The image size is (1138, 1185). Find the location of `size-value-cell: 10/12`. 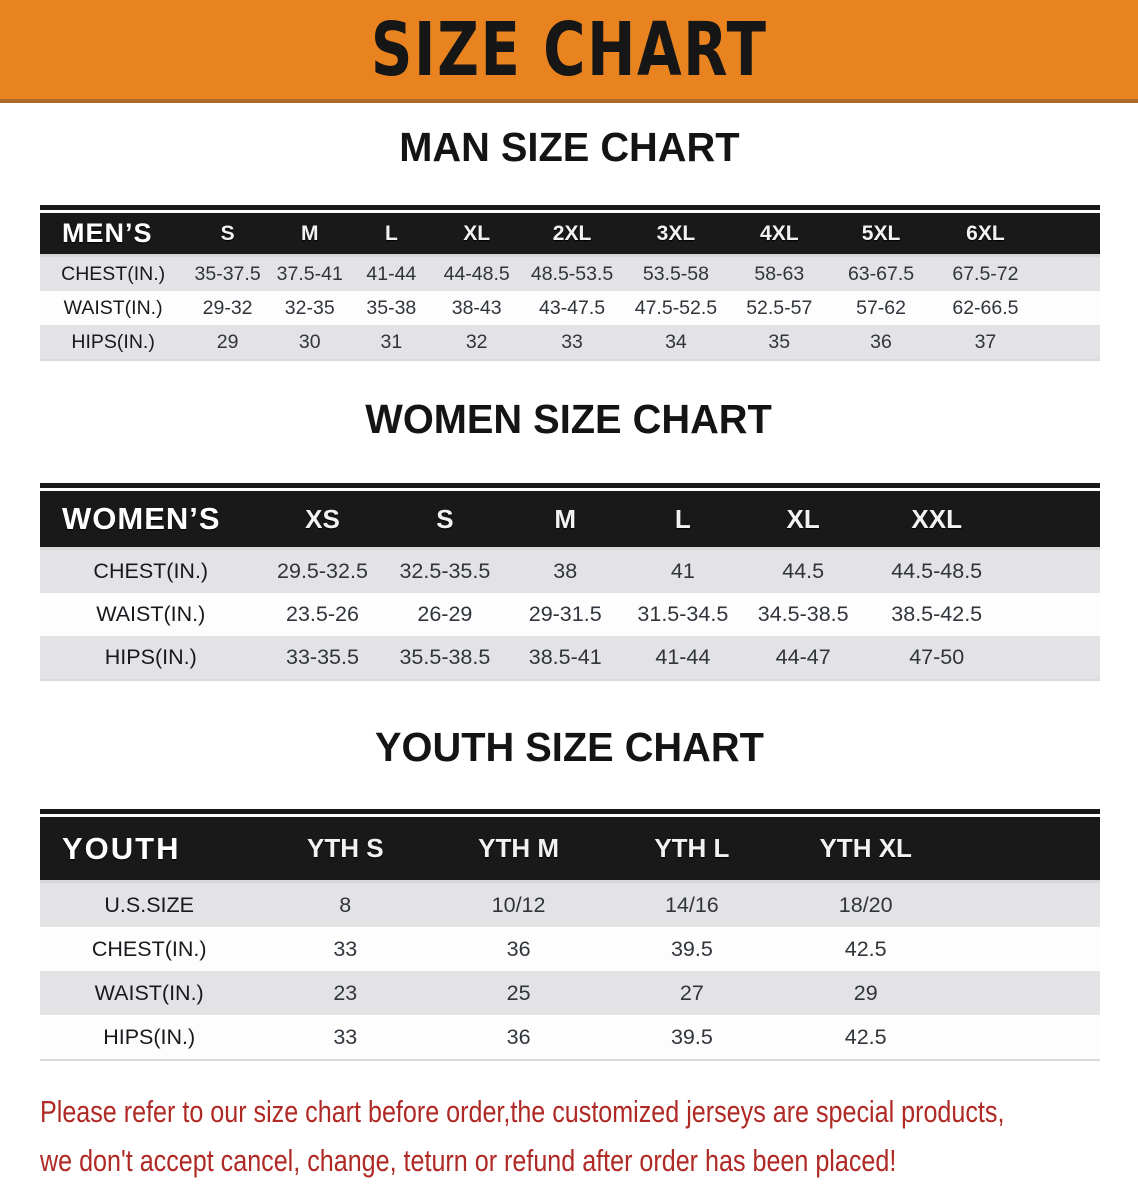

size-value-cell: 10/12 is located at coordinates (518, 904).